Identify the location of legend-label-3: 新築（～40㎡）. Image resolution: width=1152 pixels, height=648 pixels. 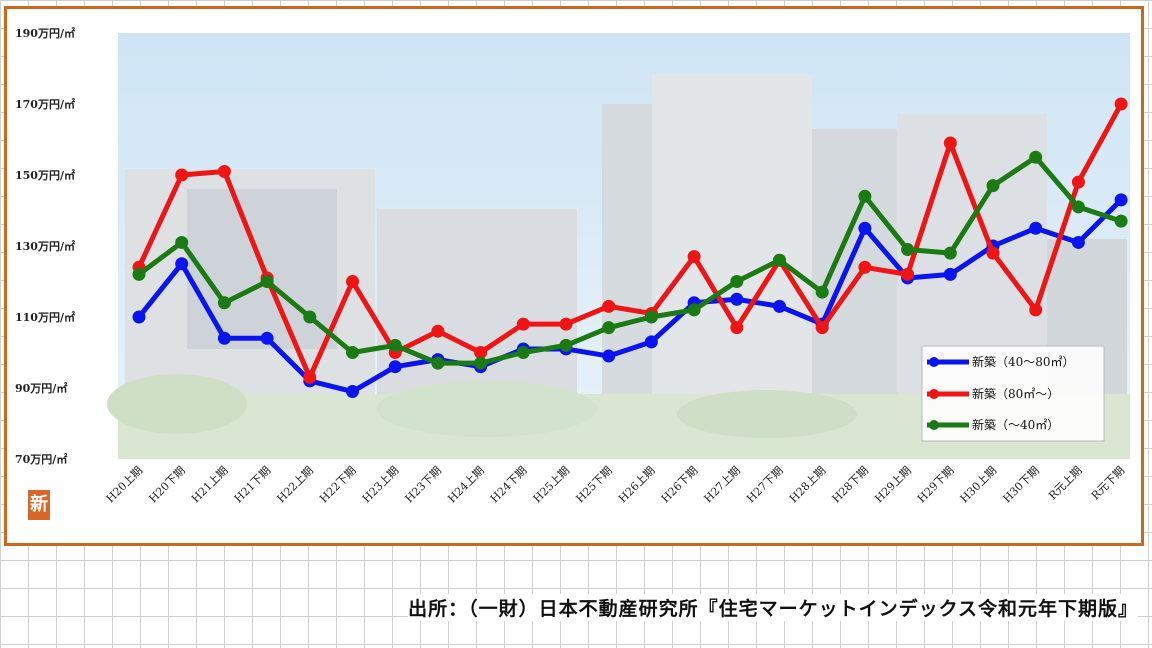
(1015, 424).